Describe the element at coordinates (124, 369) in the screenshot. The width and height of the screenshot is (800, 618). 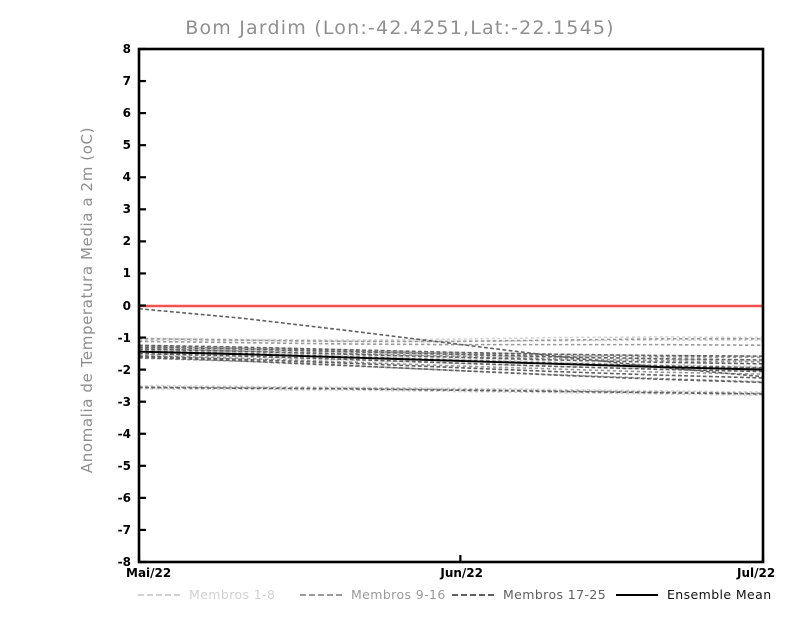
I see `y-tick-label: -2` at that location.